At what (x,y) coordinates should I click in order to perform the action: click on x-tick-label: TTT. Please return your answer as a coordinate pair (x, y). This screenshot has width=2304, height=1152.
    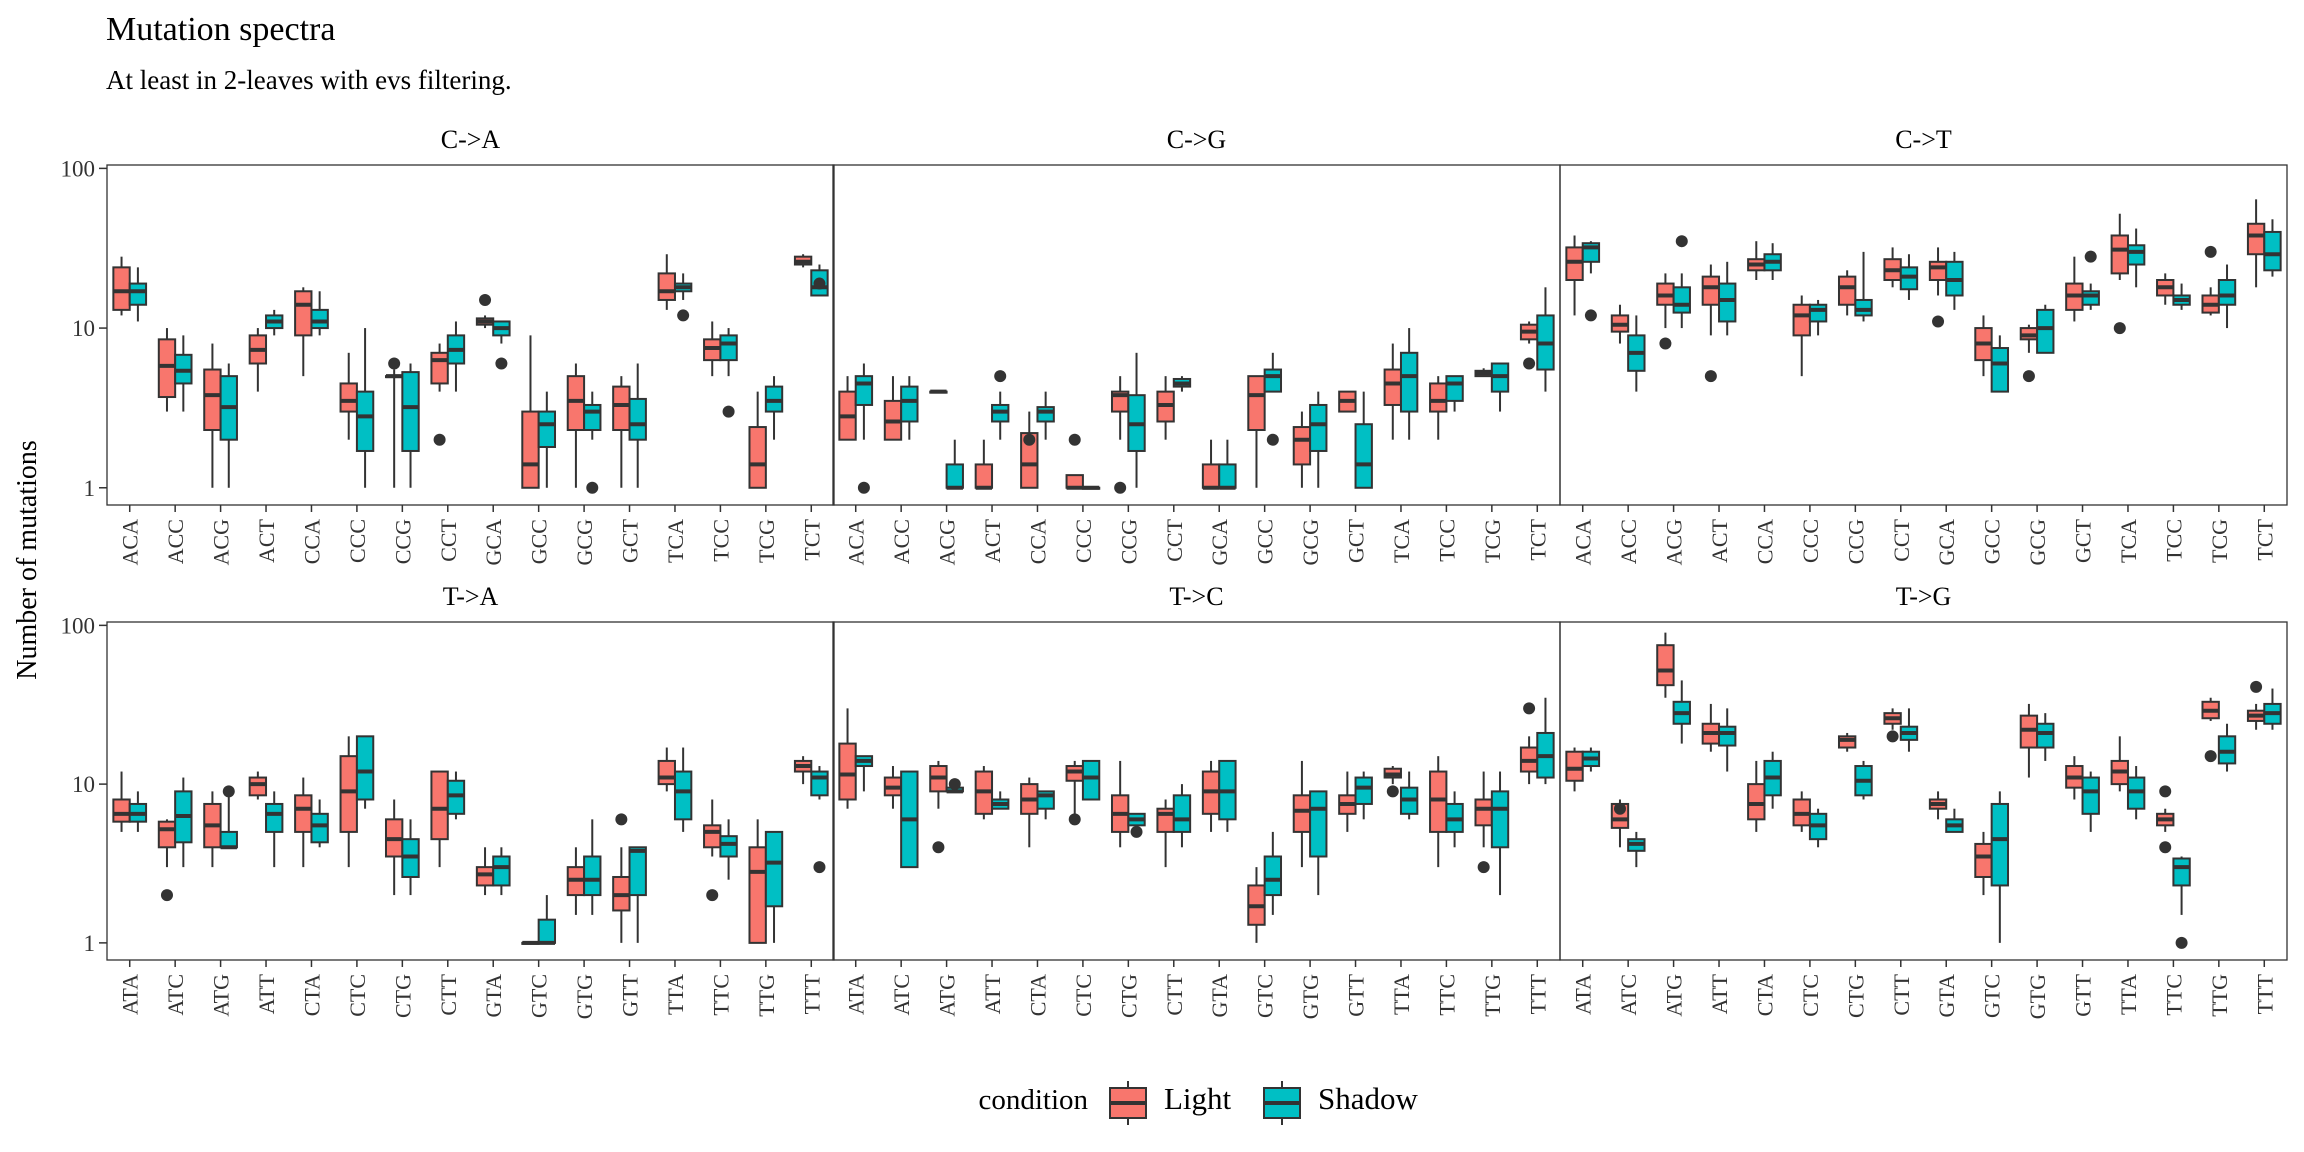
    Looking at the image, I should click on (2264, 993).